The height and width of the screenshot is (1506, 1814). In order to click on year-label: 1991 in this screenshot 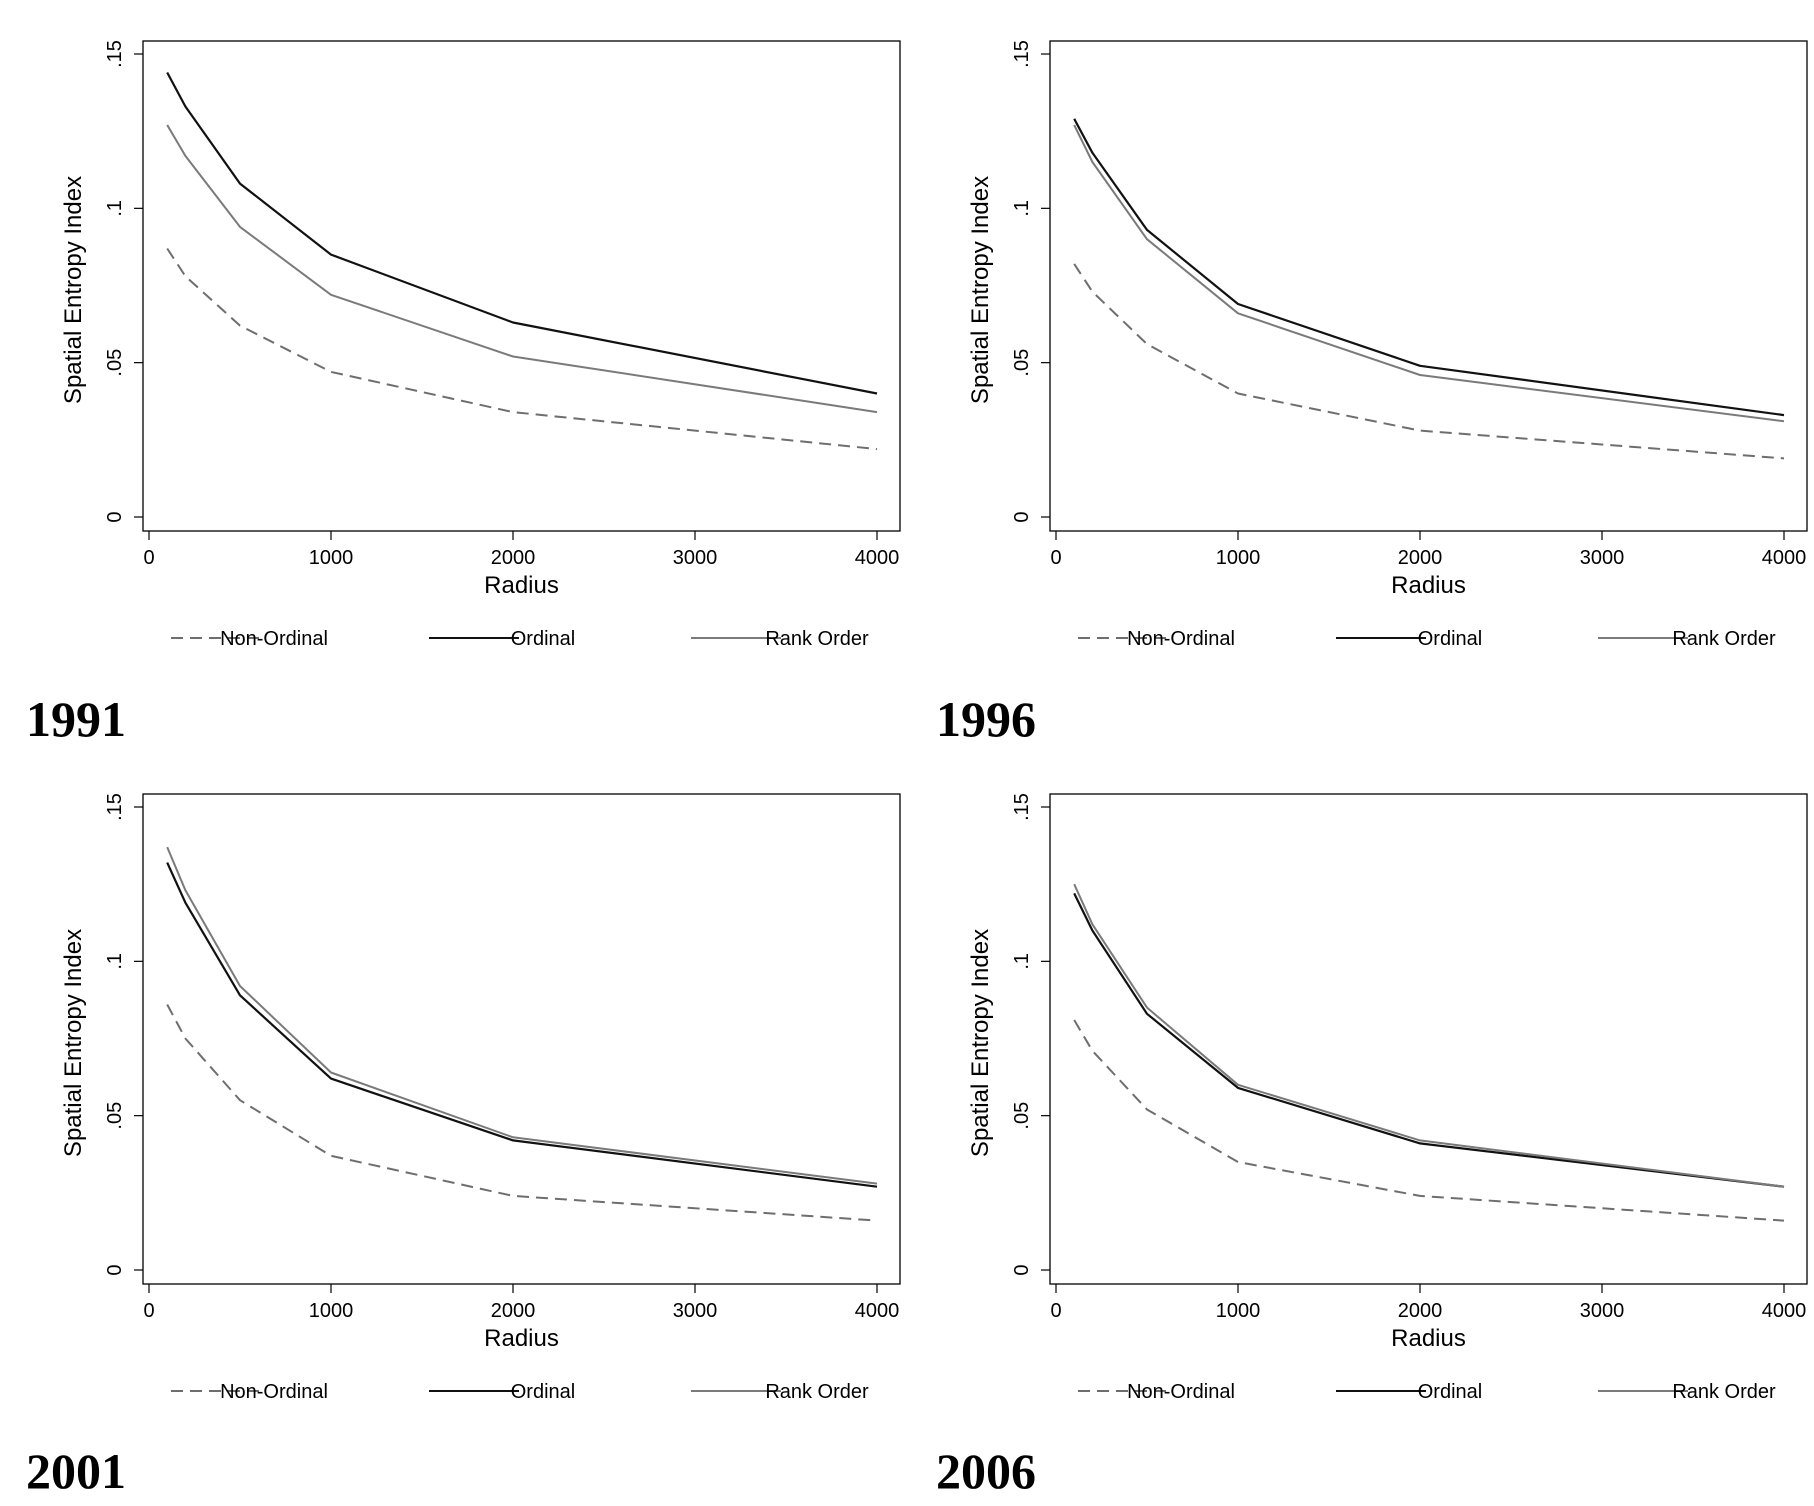, I will do `click(76, 719)`.